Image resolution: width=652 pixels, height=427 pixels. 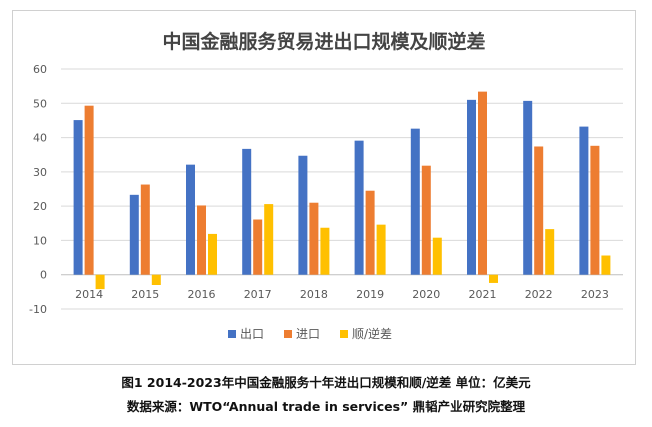 What do you see at coordinates (38, 309) in the screenshot?
I see `y-tick-label: -10` at bounding box center [38, 309].